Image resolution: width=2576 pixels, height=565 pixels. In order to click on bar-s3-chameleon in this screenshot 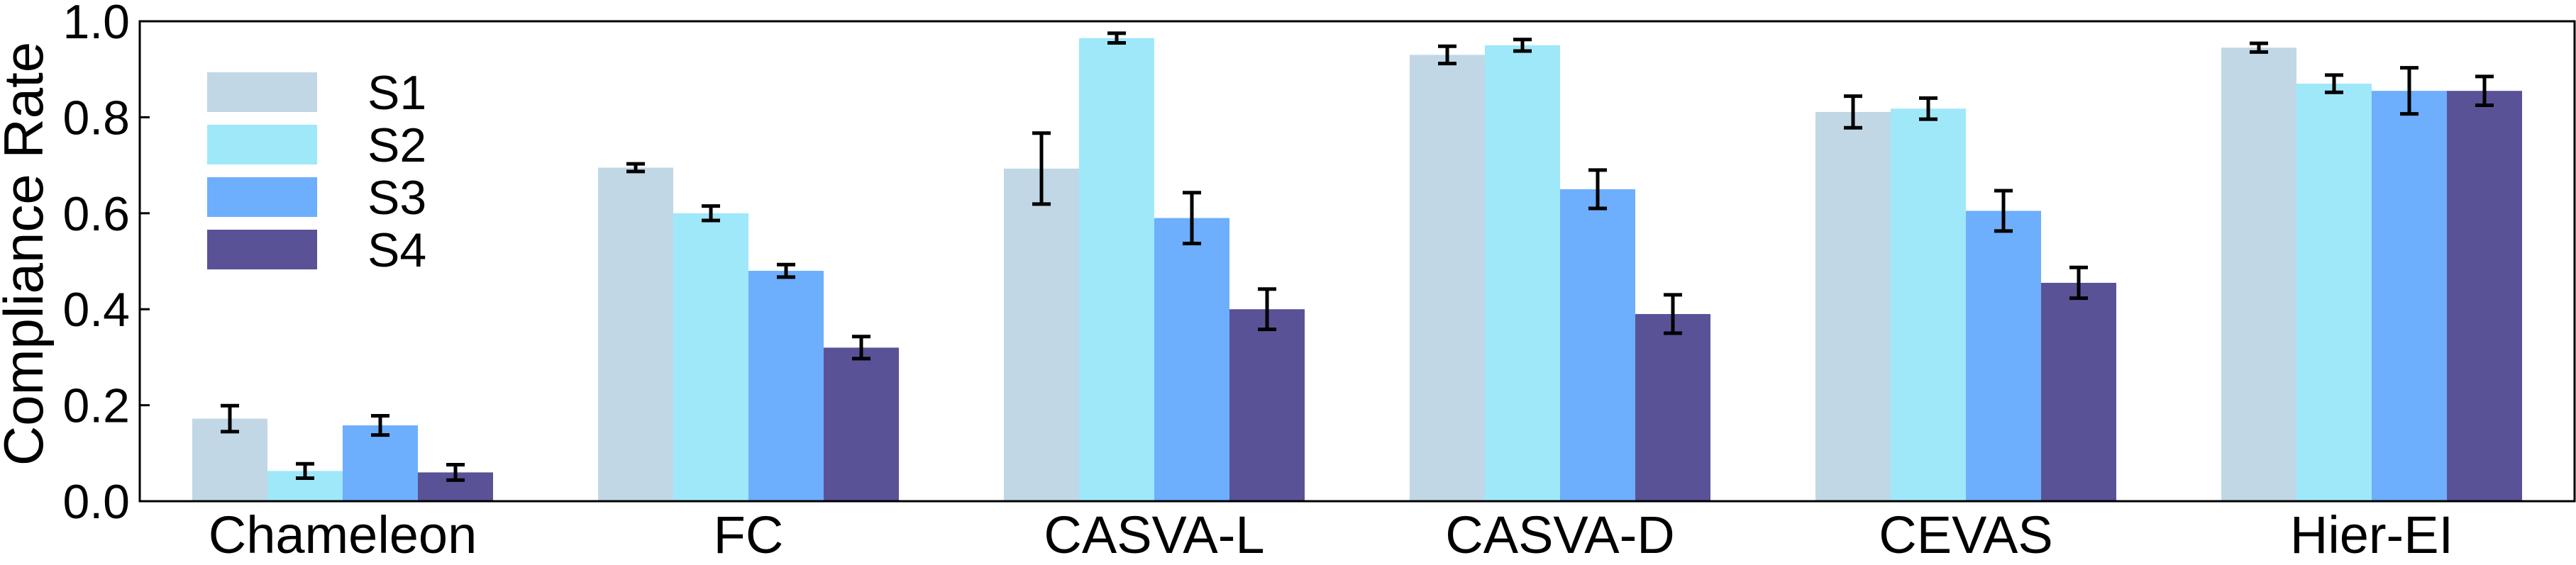, I will do `click(380, 463)`.